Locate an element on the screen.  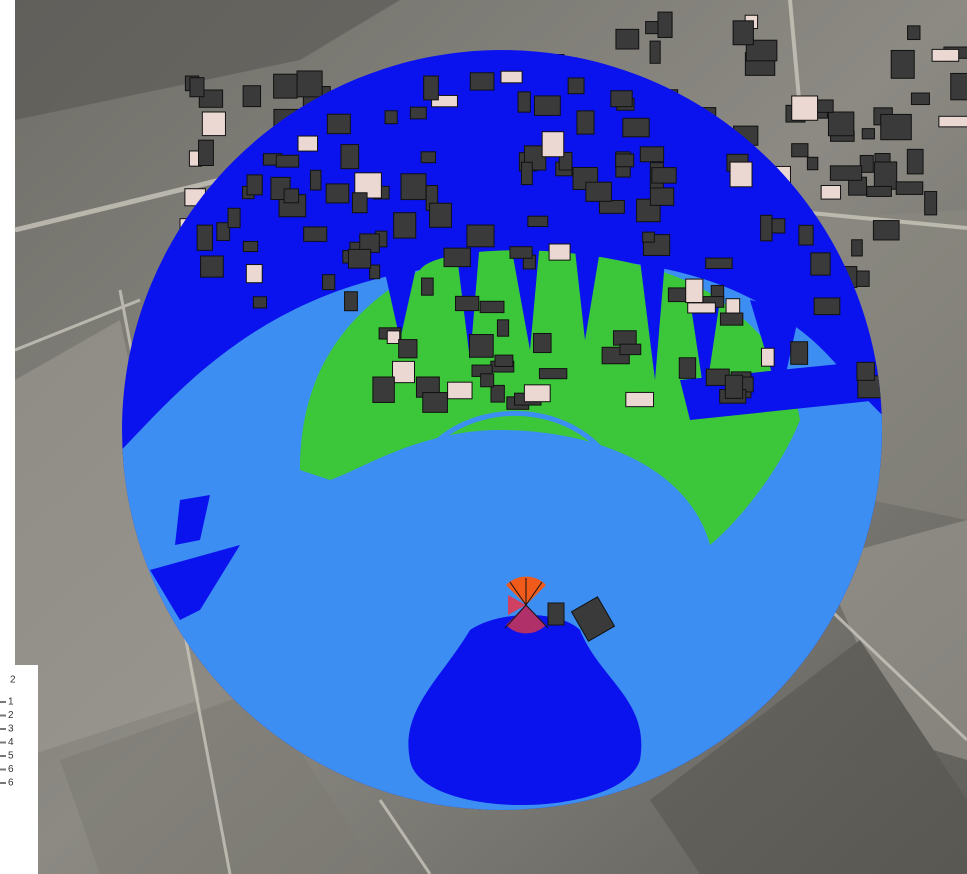
legend-panel is located at coordinates (19, 769).